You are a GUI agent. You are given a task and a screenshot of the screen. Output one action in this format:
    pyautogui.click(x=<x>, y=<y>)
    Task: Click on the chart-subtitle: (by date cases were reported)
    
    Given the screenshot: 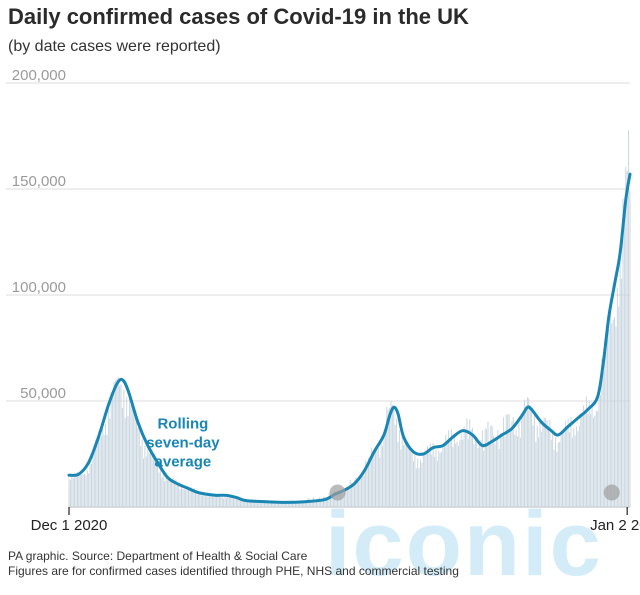 What is the action you would take?
    pyautogui.click(x=114, y=46)
    